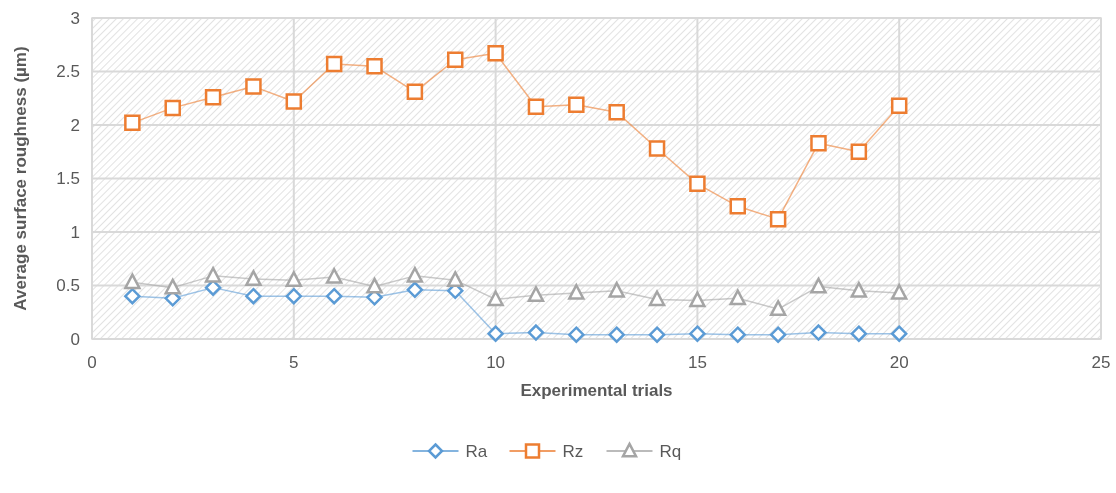  What do you see at coordinates (92, 362) in the screenshot?
I see `x-tick-label: 0` at bounding box center [92, 362].